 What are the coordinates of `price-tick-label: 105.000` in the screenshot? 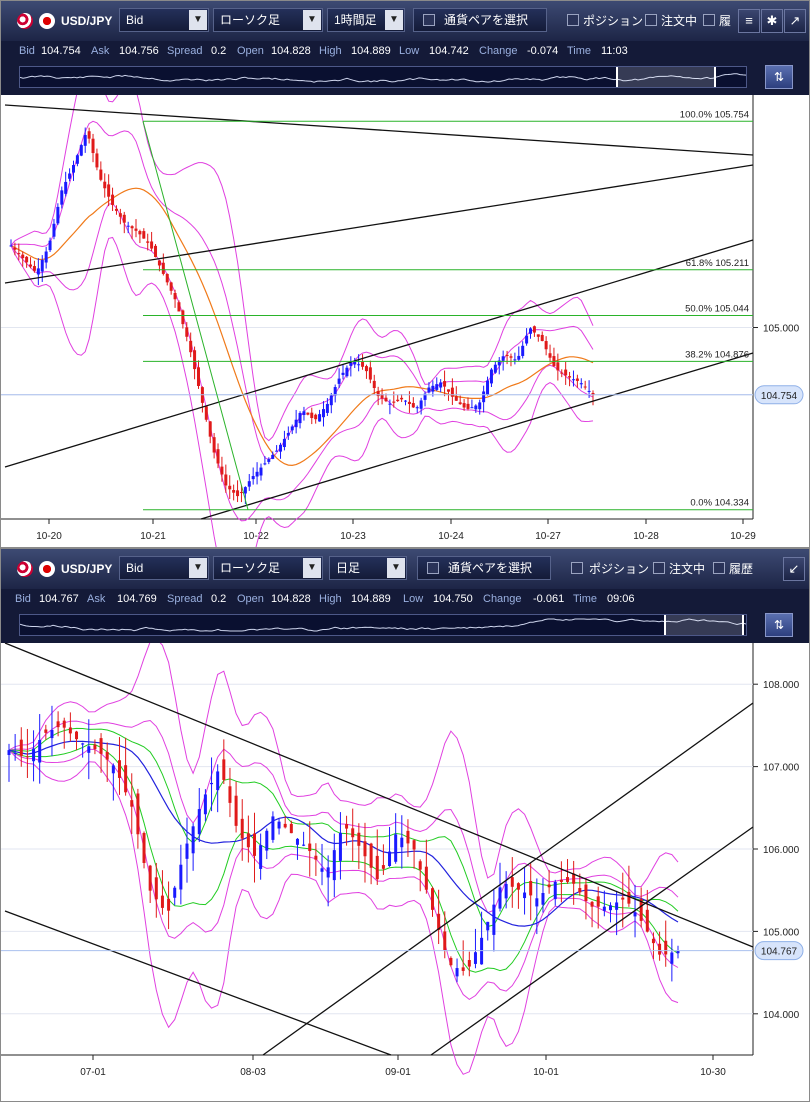 It's located at (781, 329).